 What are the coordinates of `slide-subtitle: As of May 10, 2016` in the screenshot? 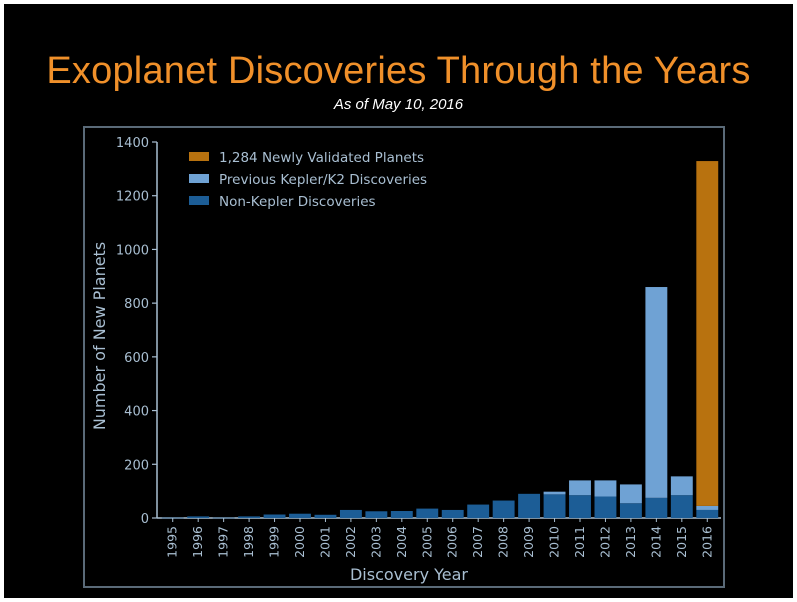 It's located at (398, 104).